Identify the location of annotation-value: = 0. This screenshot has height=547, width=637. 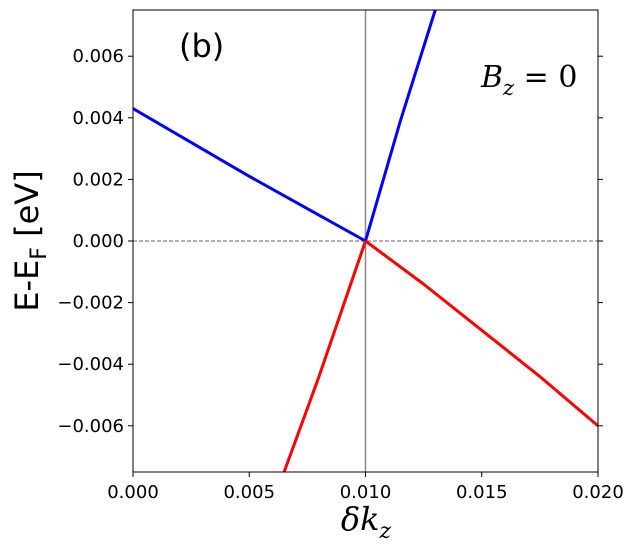
(545, 77).